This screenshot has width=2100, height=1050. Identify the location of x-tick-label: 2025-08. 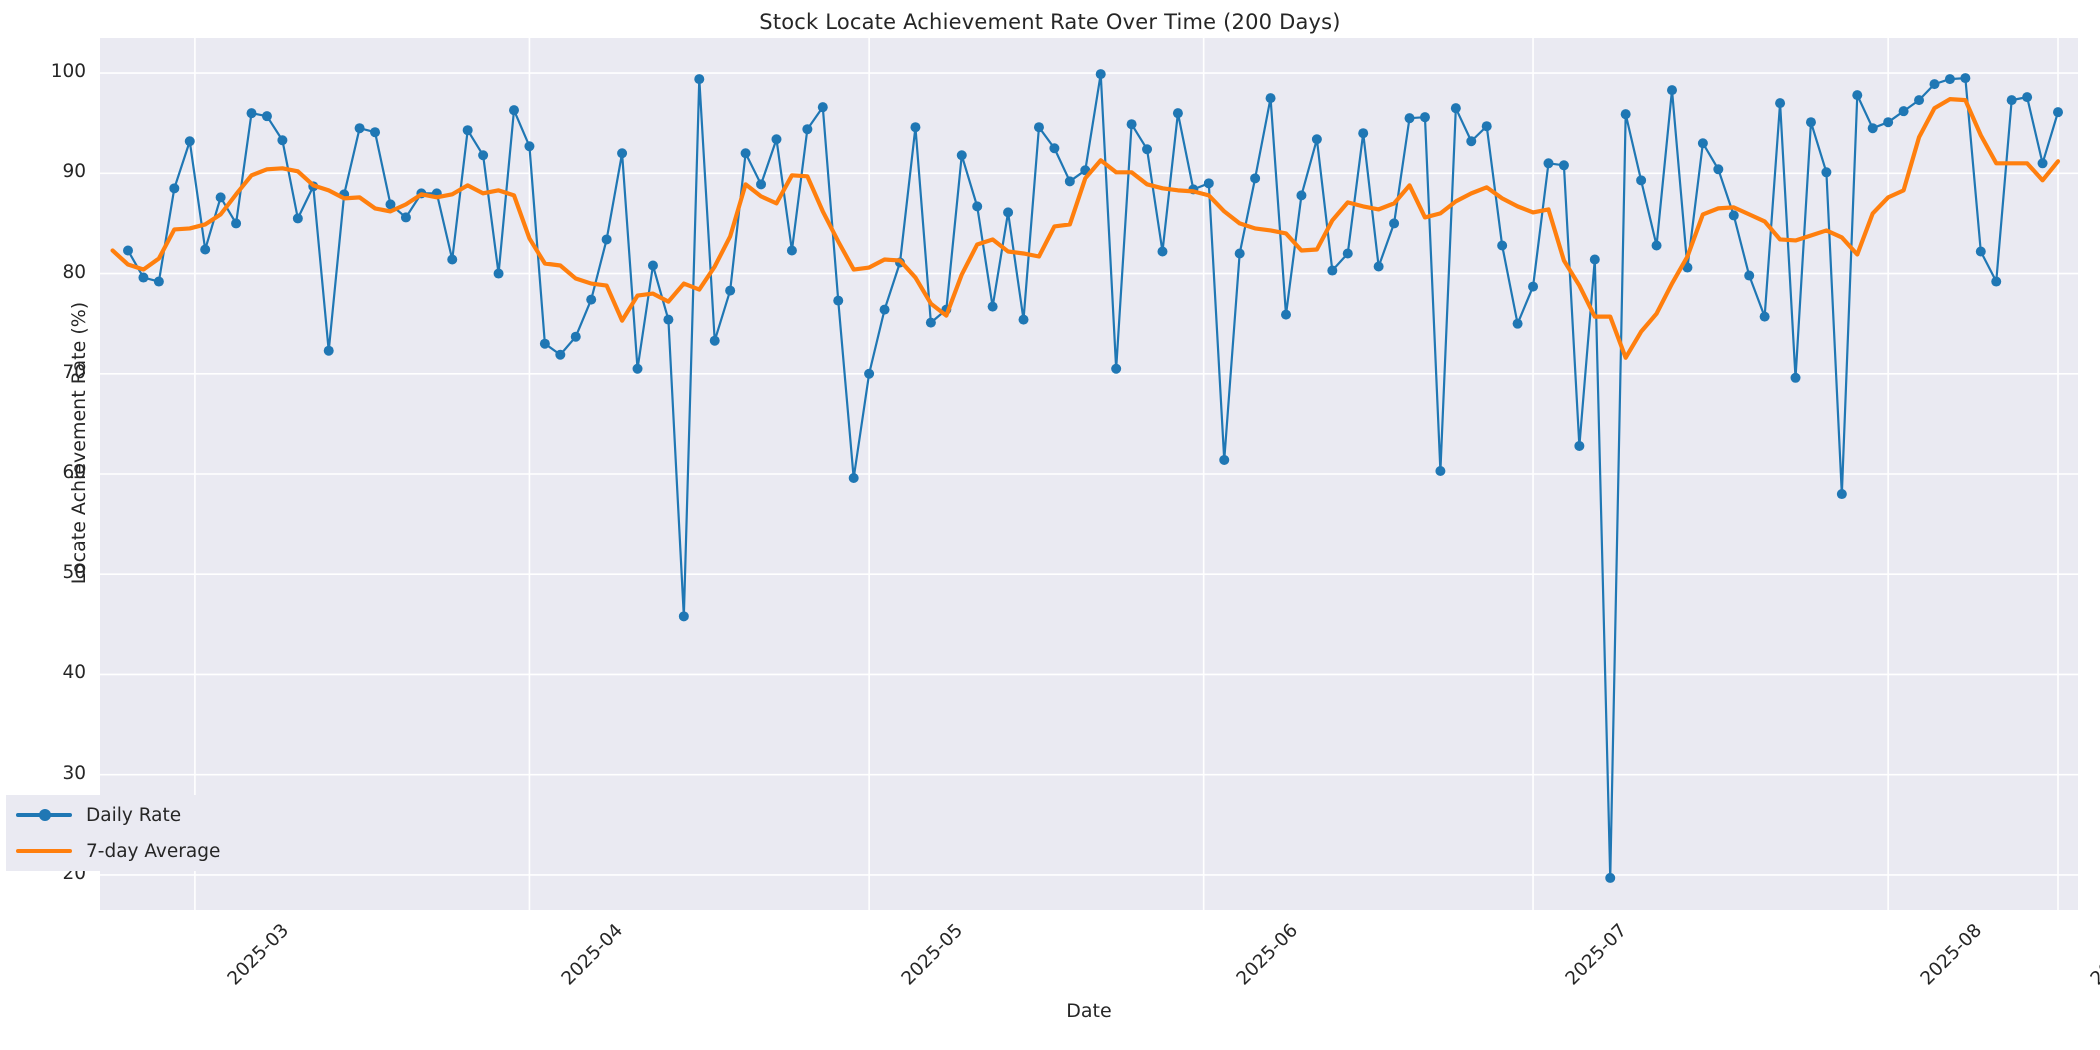
(1951, 955).